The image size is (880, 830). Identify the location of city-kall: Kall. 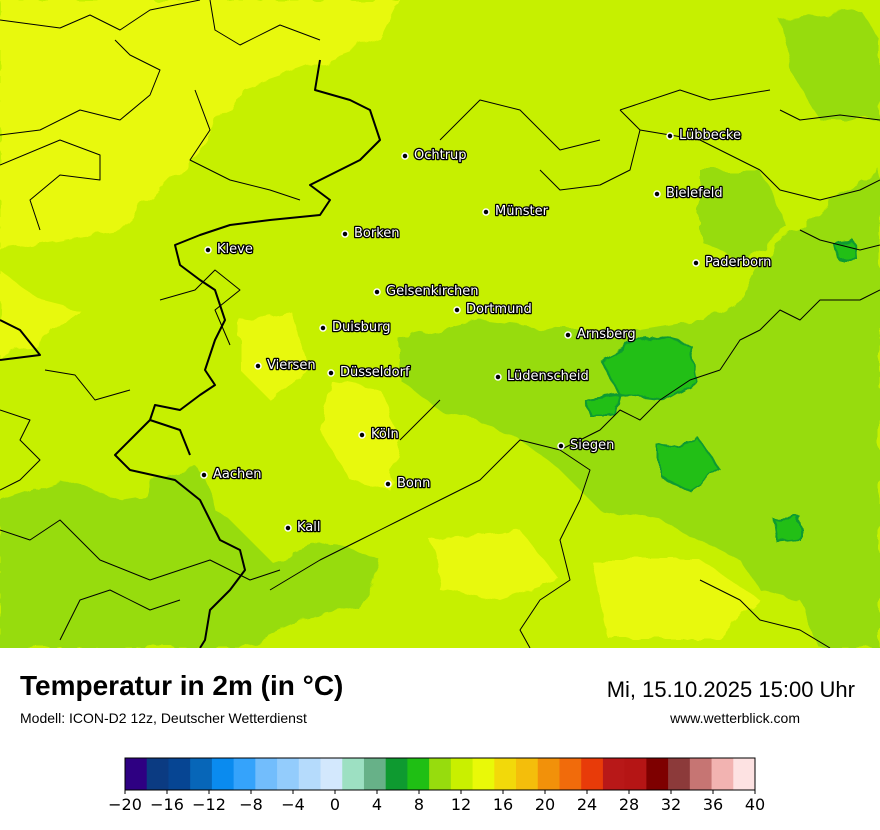
(303, 527).